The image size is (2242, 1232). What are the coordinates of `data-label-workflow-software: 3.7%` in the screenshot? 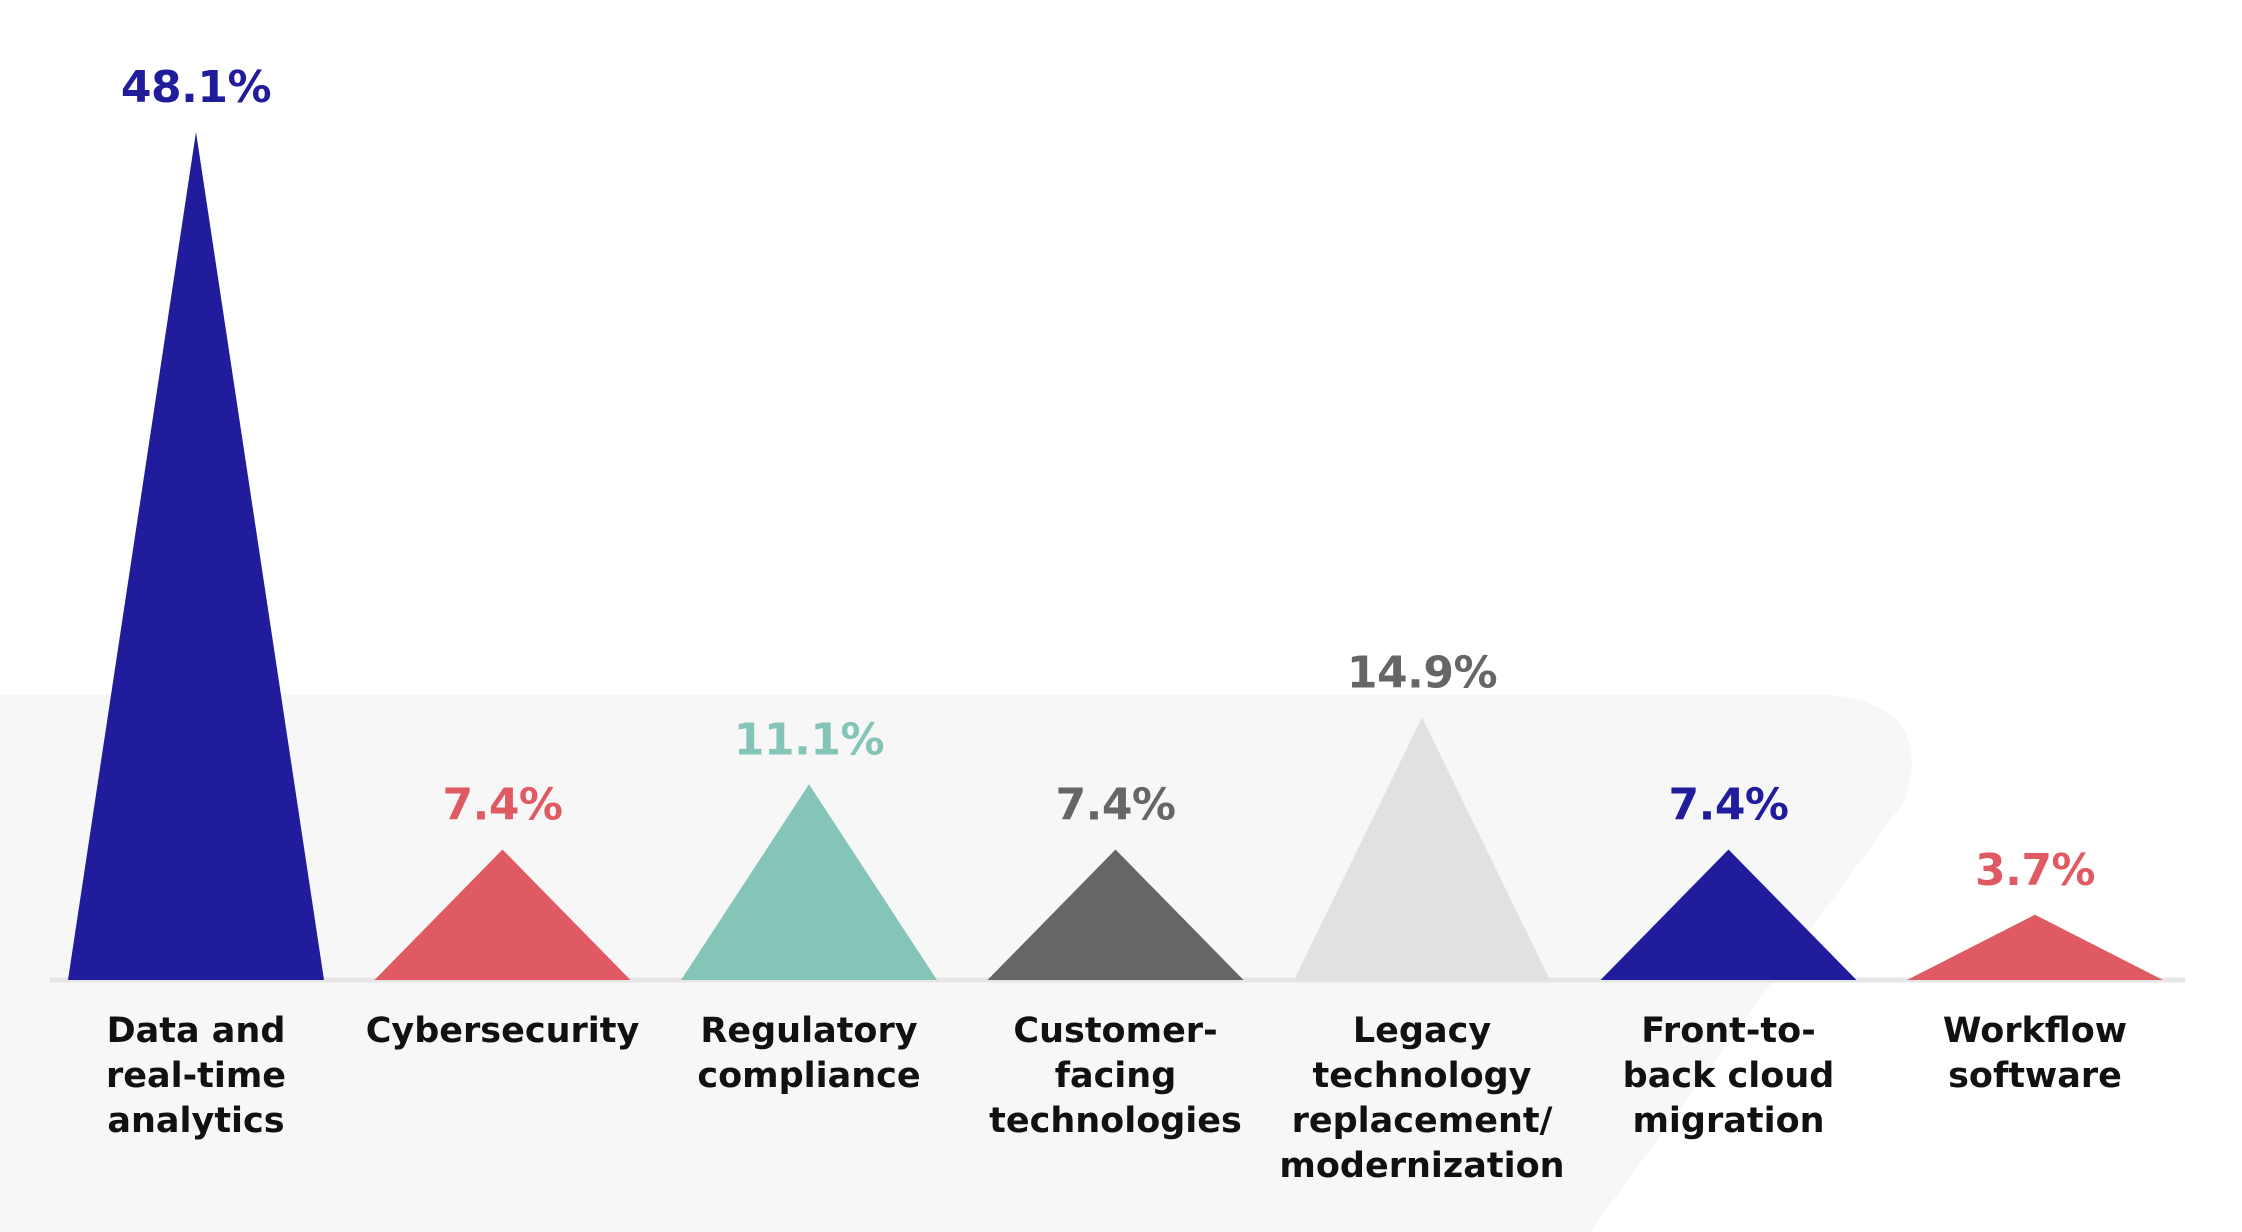 It's located at (2035, 870).